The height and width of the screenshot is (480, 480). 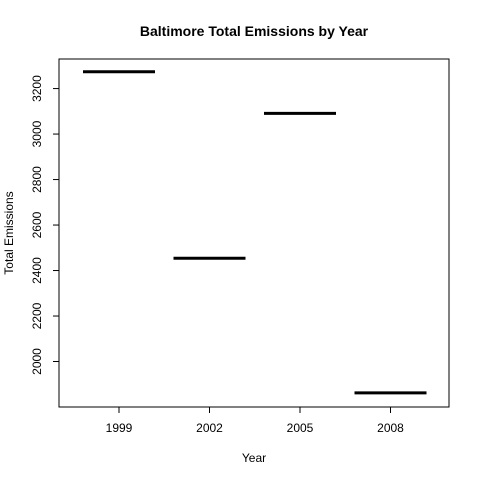 What do you see at coordinates (254, 458) in the screenshot?
I see `x-axis-label: Year` at bounding box center [254, 458].